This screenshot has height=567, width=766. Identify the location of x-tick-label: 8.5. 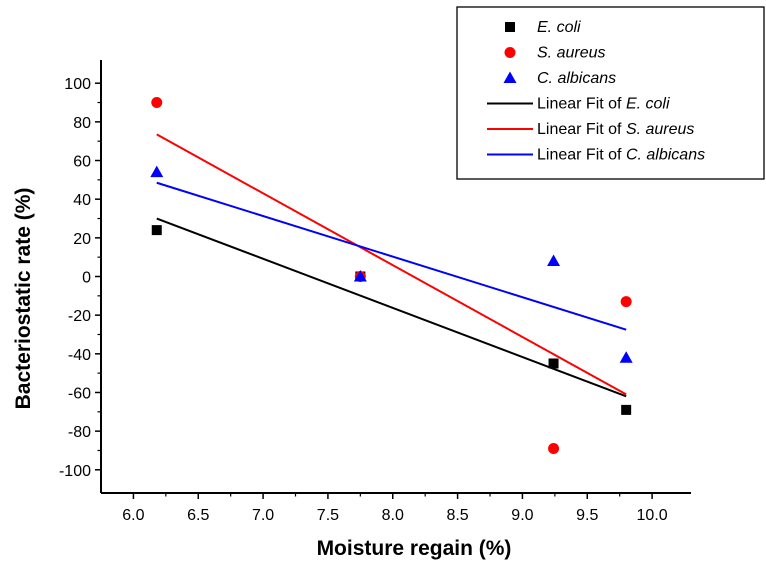
(457, 515).